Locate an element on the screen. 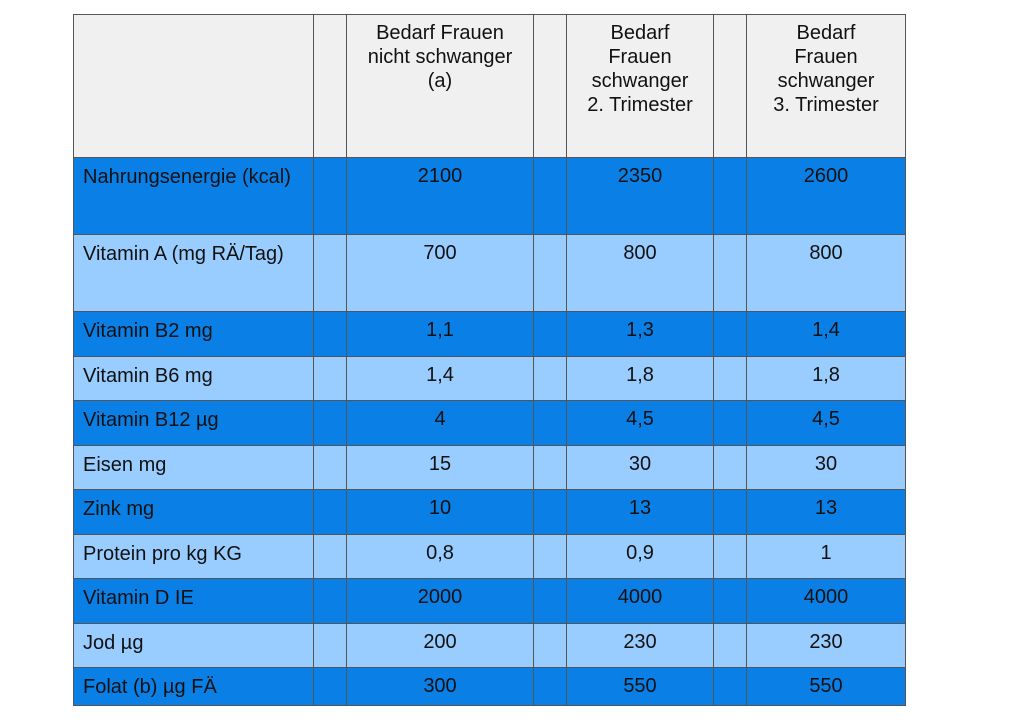  value-cell: 0,8 is located at coordinates (440, 556).